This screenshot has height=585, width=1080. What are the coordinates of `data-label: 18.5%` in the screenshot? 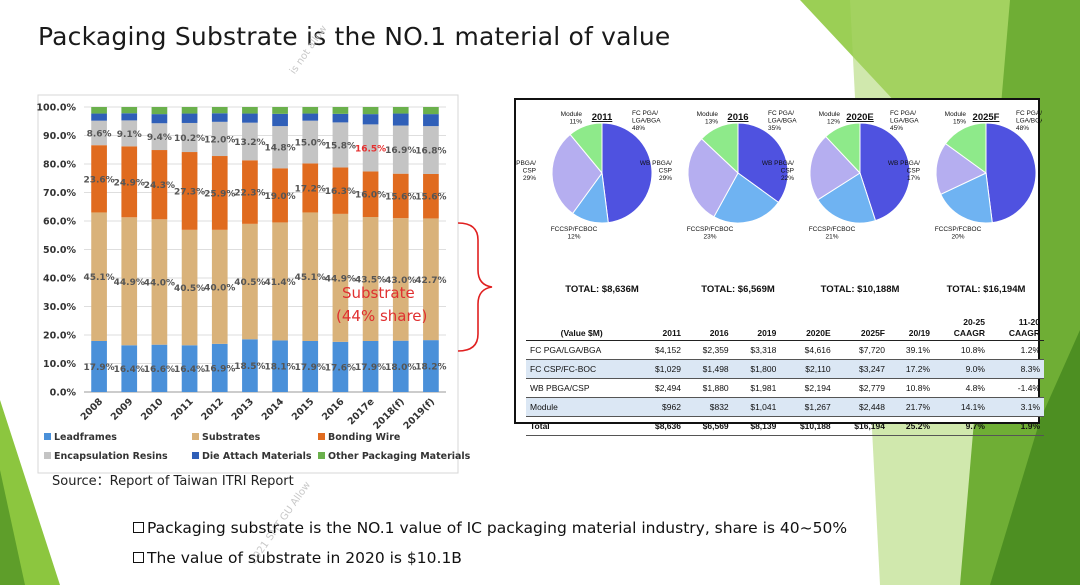 It's located at (249, 367).